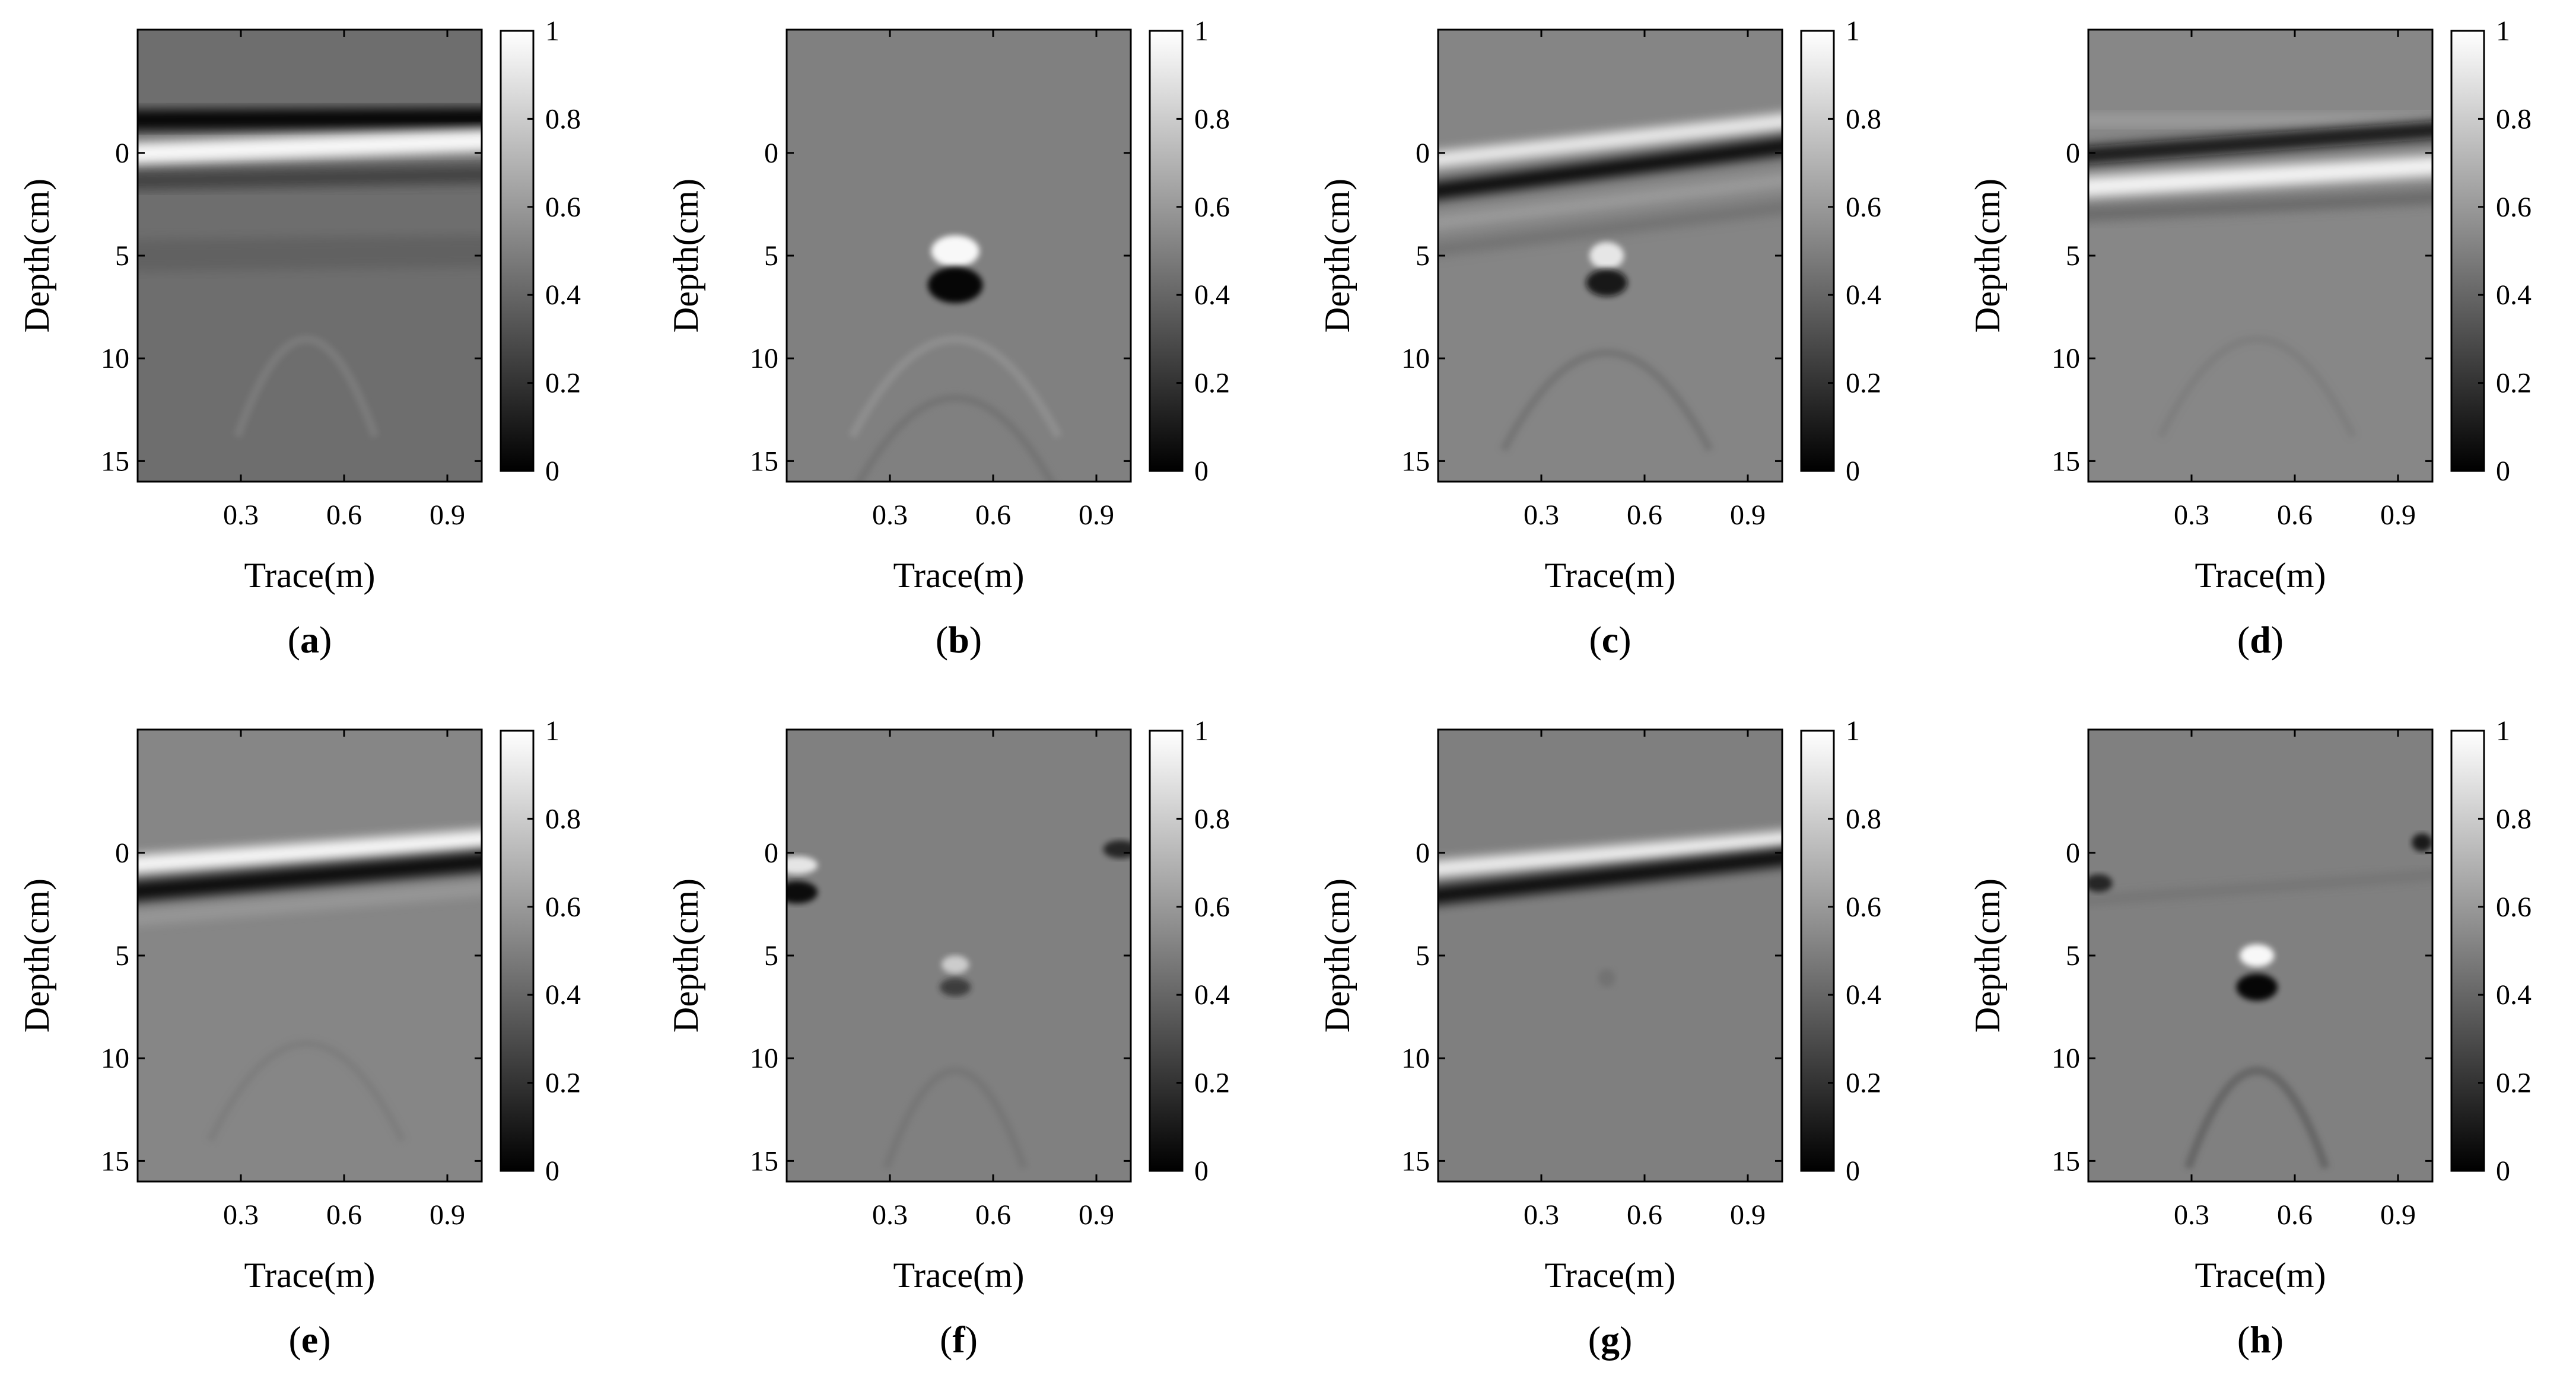 The width and height of the screenshot is (2576, 1382). Describe the element at coordinates (2260, 640) in the screenshot. I see `caption-letter: d` at that location.